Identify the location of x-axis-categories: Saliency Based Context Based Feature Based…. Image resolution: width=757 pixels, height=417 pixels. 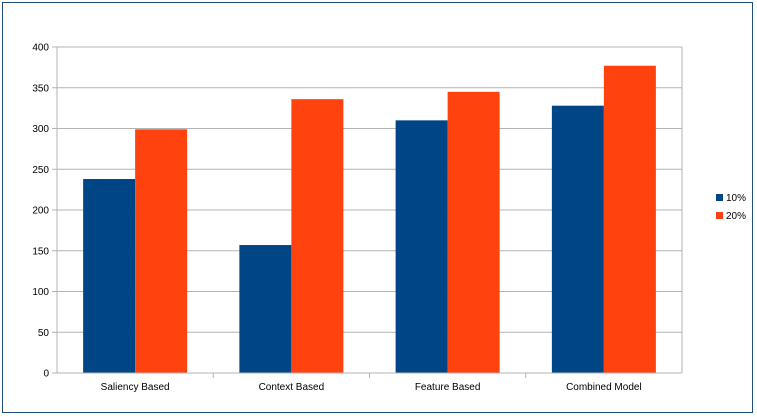
(371, 383).